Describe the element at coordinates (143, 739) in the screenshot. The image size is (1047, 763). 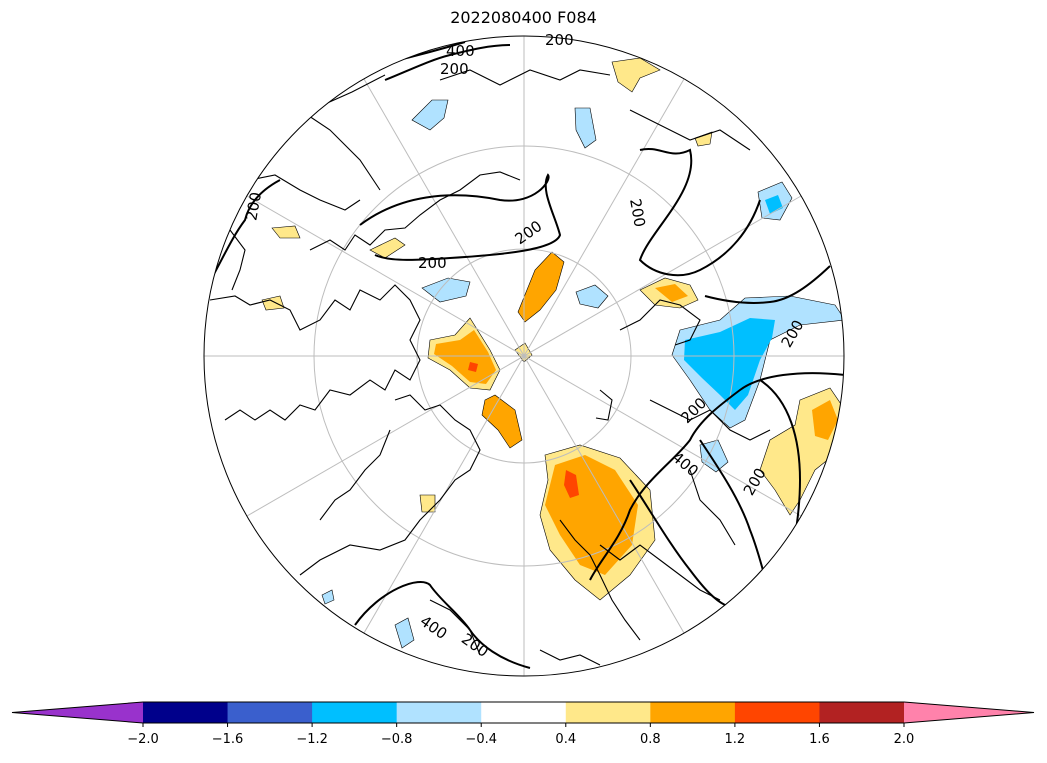
I see `colorbar-tick-label: −2.0` at that location.